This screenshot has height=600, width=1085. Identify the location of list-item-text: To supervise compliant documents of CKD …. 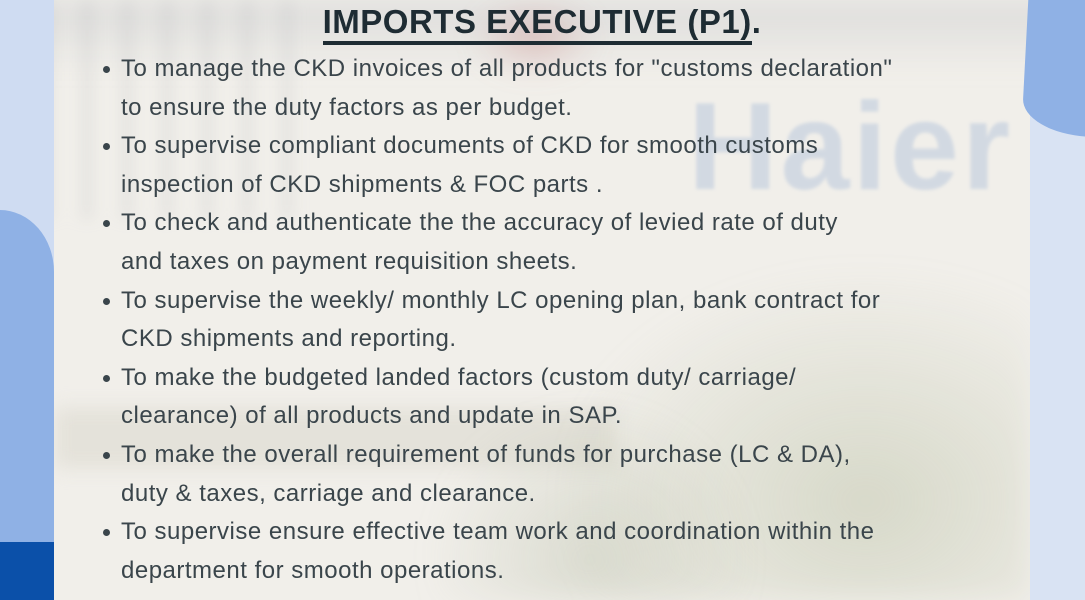
(470, 165).